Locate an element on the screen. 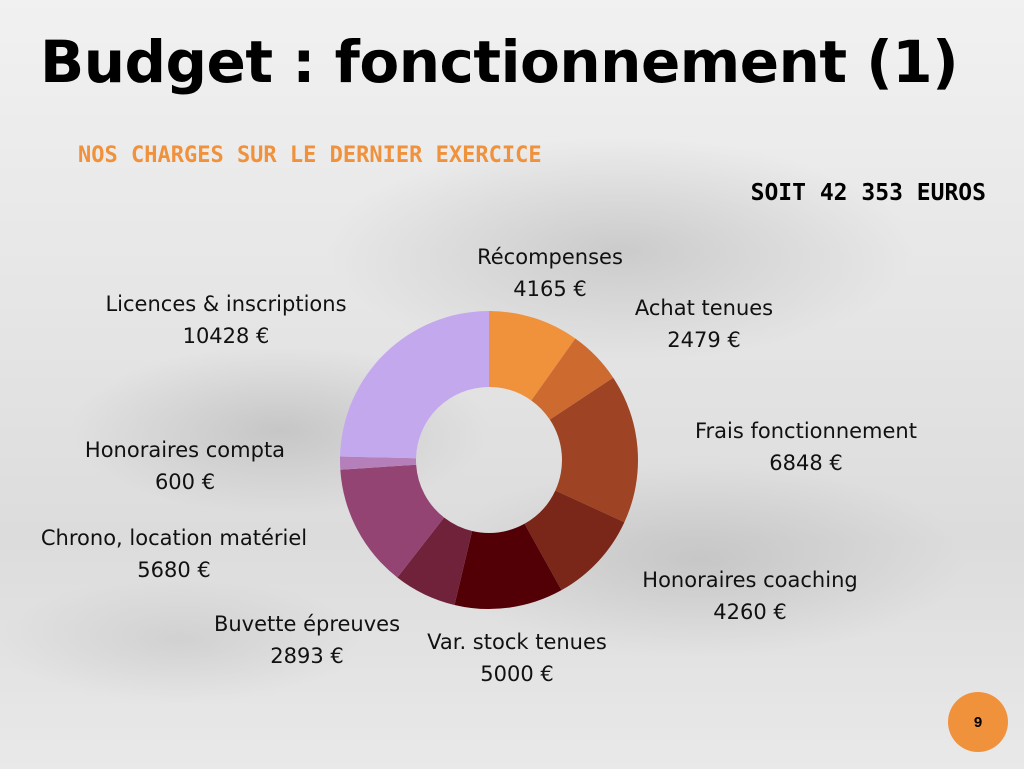 The image size is (1024, 769). slice-achat-tenues is located at coordinates (572, 379).